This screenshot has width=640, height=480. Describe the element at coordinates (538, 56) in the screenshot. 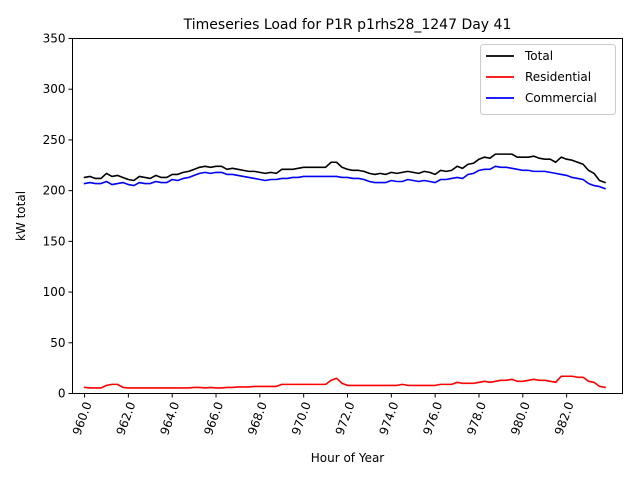

I see `legend-label-total: Total` at that location.